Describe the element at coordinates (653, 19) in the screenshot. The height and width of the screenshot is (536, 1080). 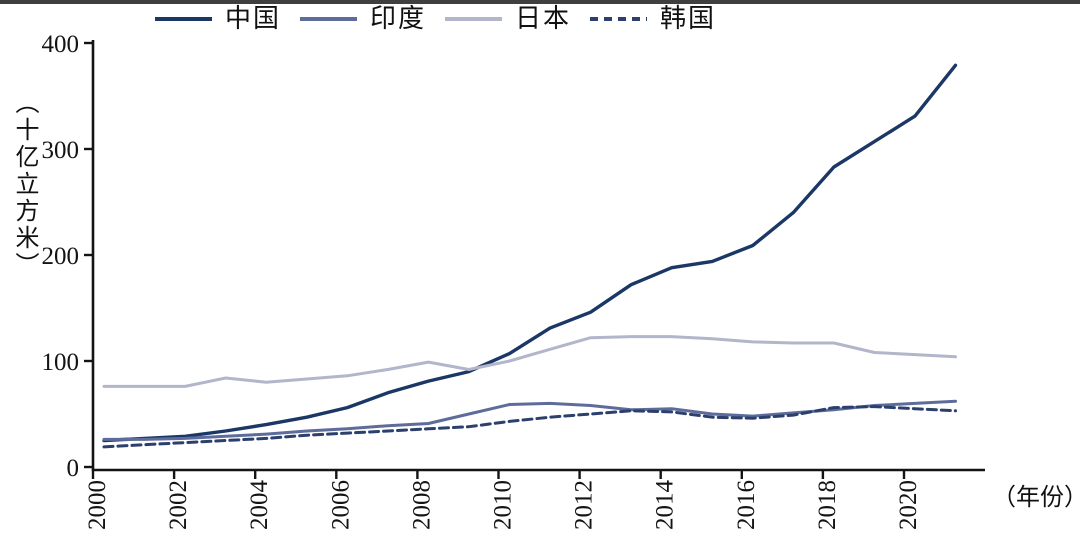
I see `legend-item-korea: 韩国` at that location.